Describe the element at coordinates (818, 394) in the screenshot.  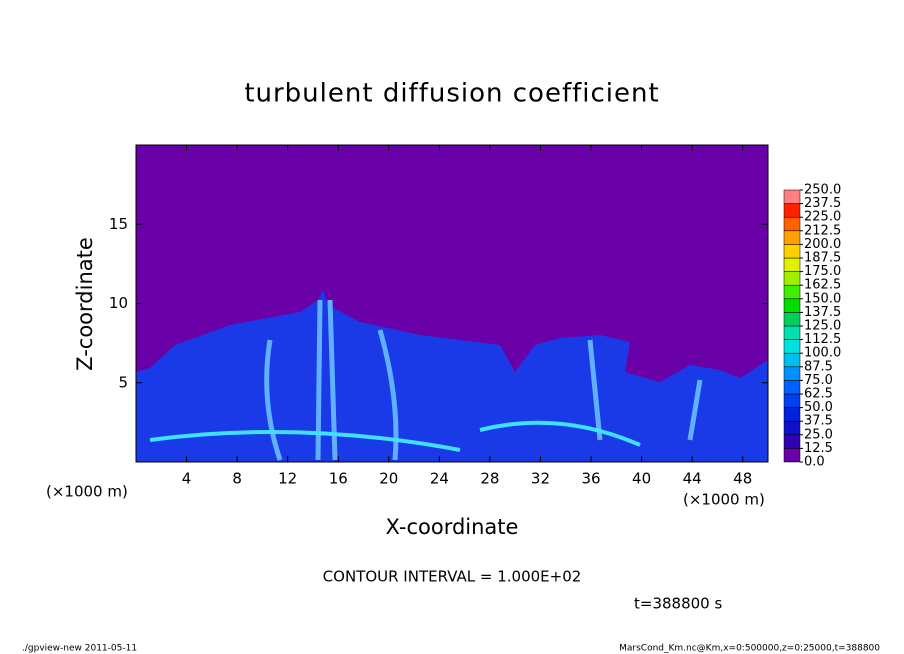
I see `colorbar-label: 62.5` at that location.